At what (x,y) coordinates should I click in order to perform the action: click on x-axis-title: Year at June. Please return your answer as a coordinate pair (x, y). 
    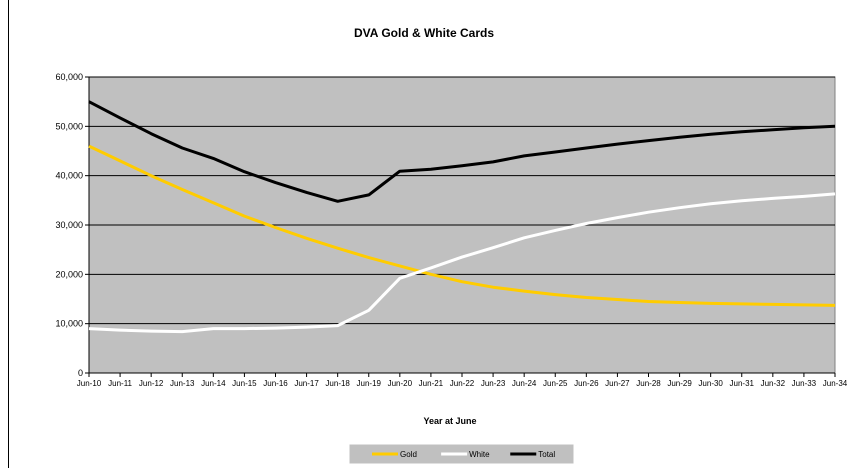
    Looking at the image, I should click on (449, 421).